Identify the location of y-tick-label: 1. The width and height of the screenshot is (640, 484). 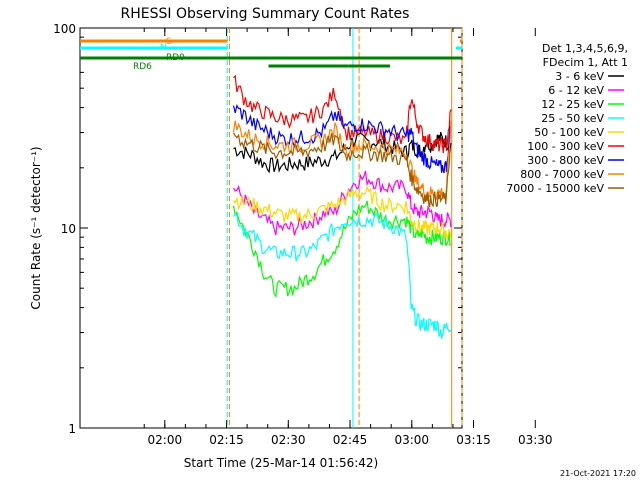
(72, 429).